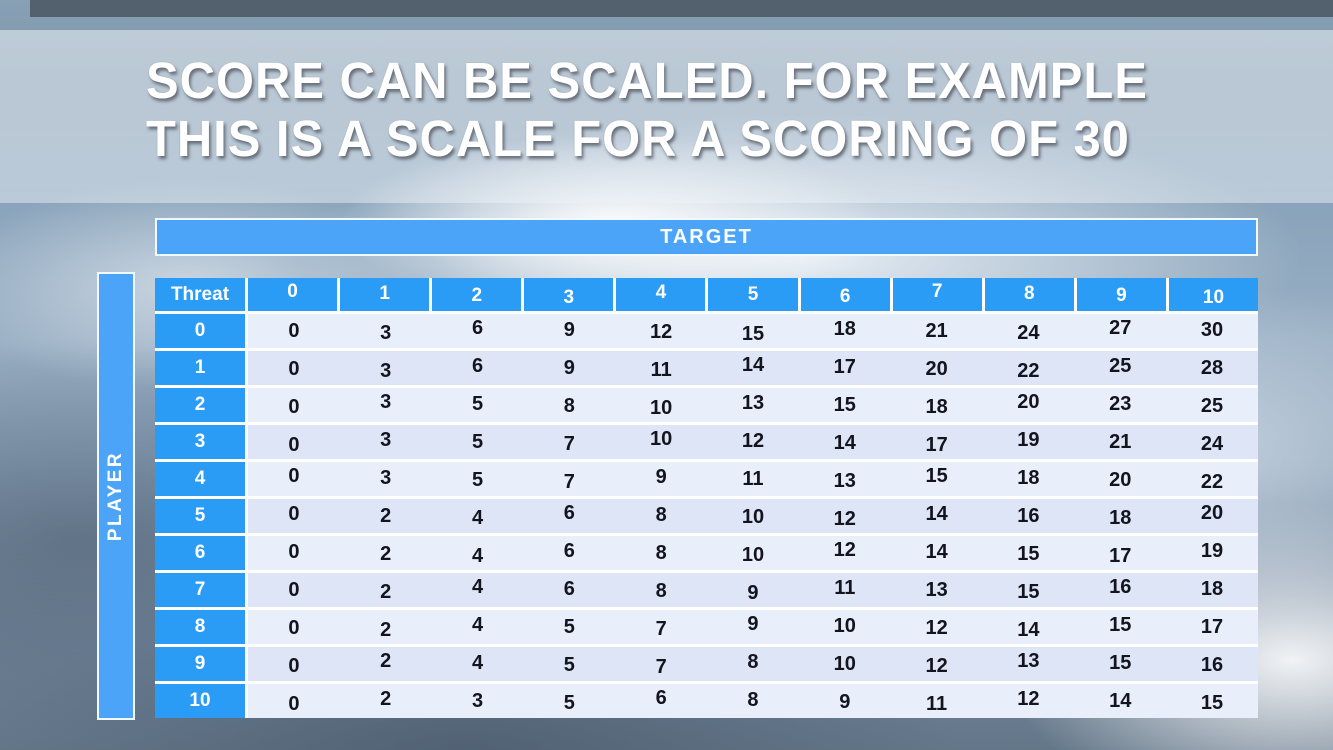  I want to click on row-values-band: 0 2 4 6 8 10 12 14 15 17 19, so click(753, 553).